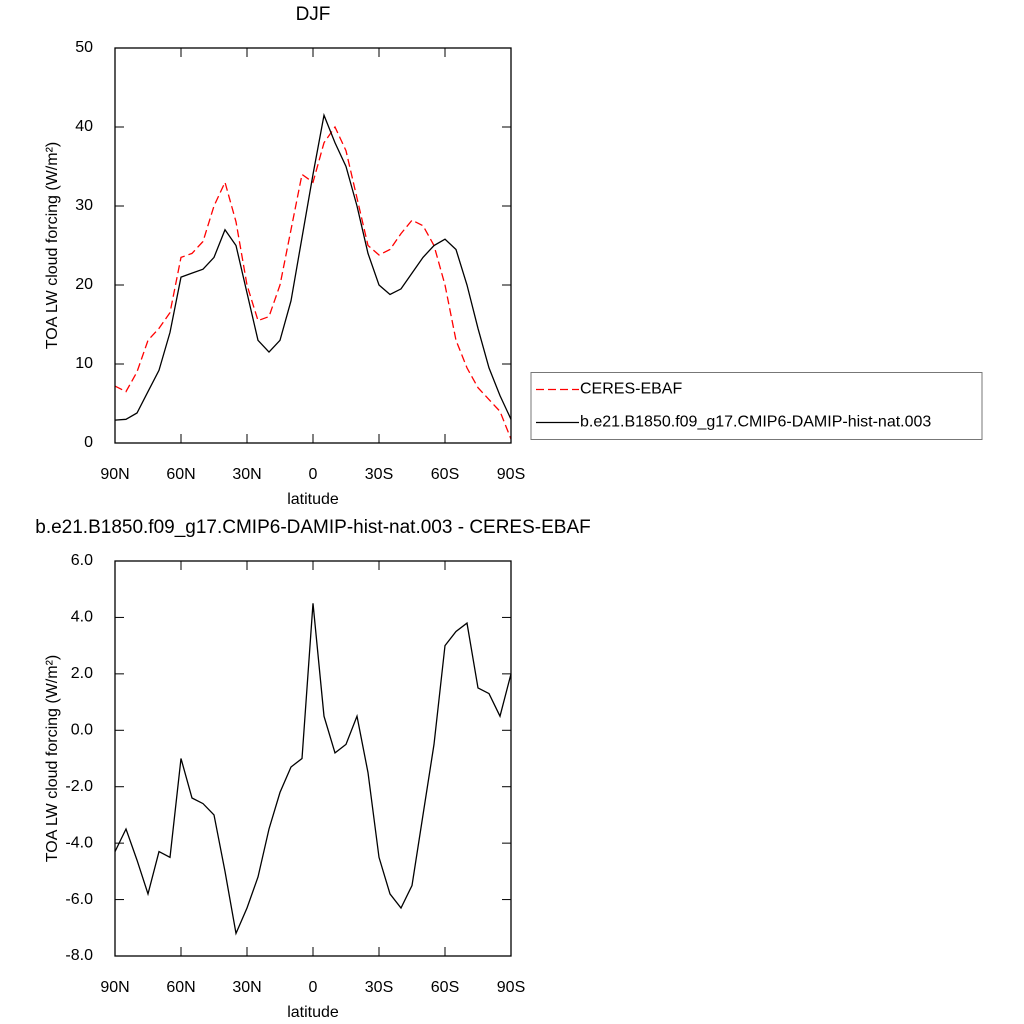 The width and height of the screenshot is (1024, 1024). Describe the element at coordinates (84, 284) in the screenshot. I see `y-tick-label: 20` at that location.